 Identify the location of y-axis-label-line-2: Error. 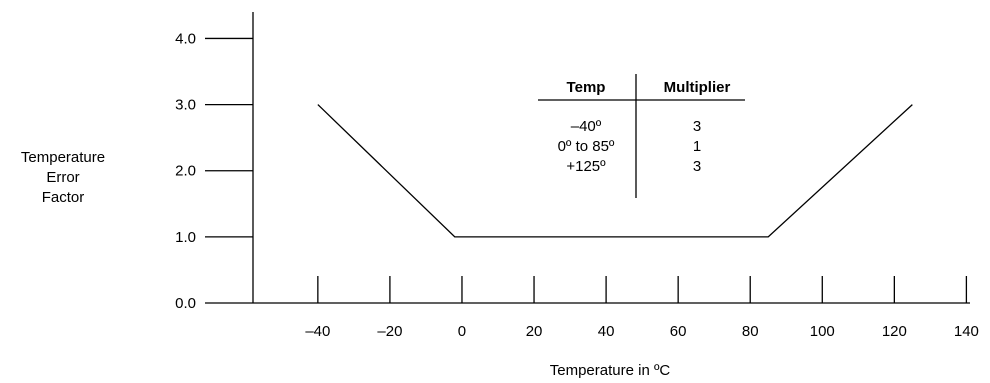
(63, 177).